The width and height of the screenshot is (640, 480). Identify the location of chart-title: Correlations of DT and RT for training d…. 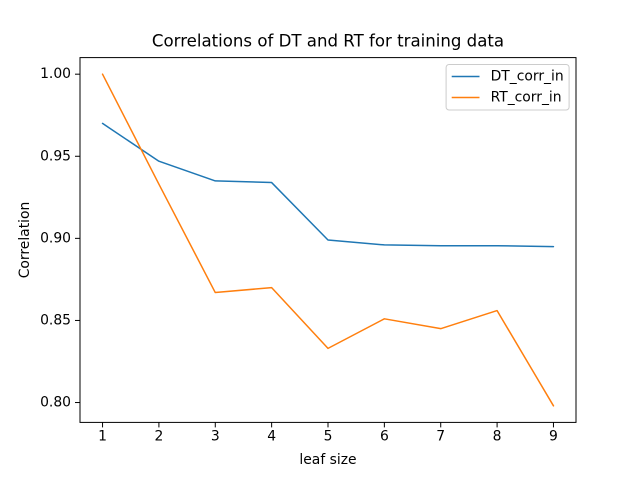
(328, 41).